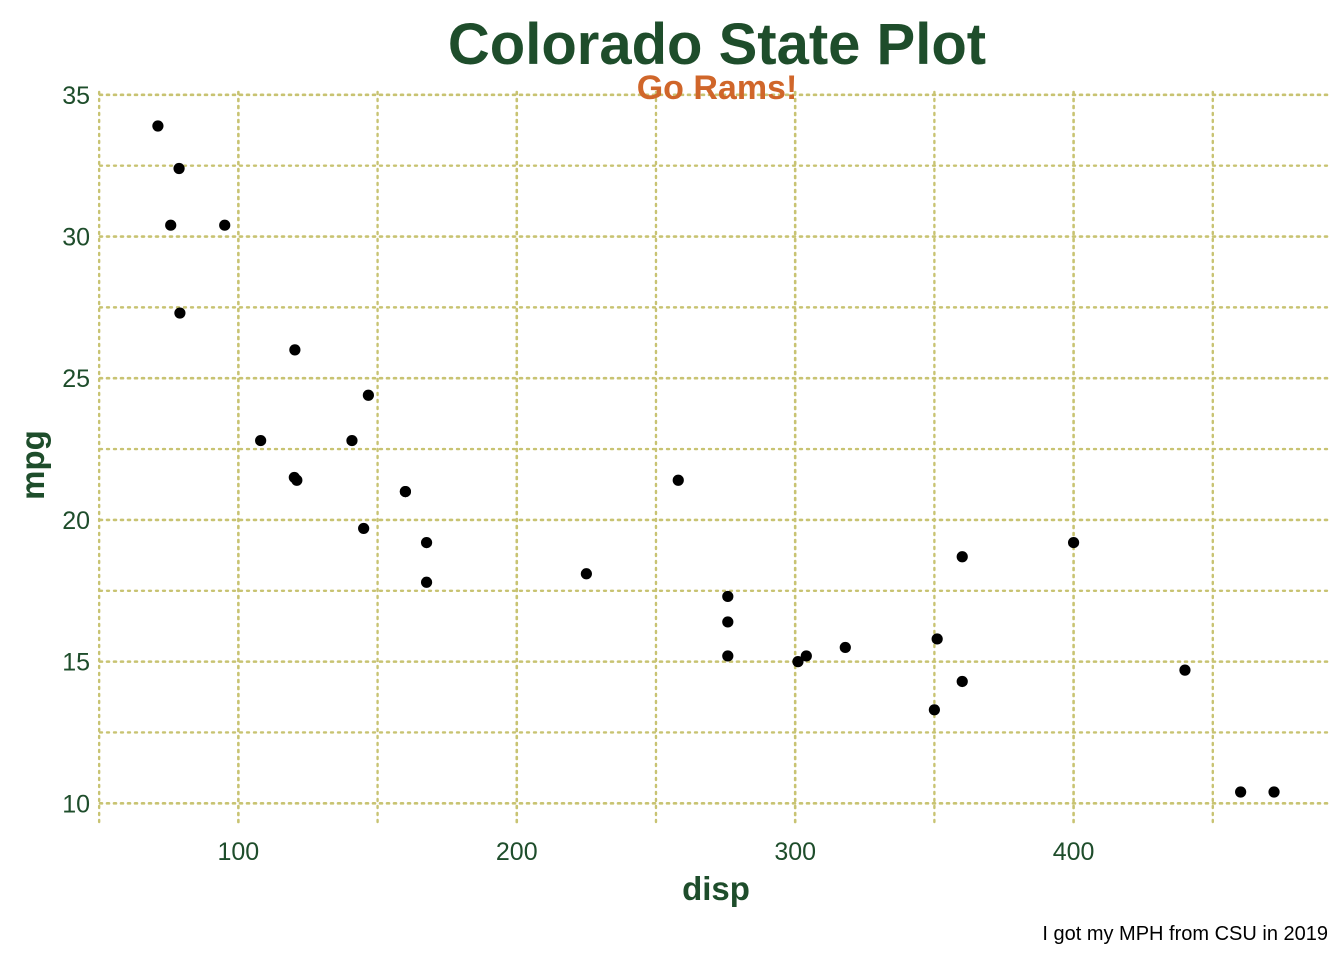 Image resolution: width=1344 pixels, height=960 pixels. Describe the element at coordinates (717, 88) in the screenshot. I see `chart-subtitle: Go Rams!` at that location.